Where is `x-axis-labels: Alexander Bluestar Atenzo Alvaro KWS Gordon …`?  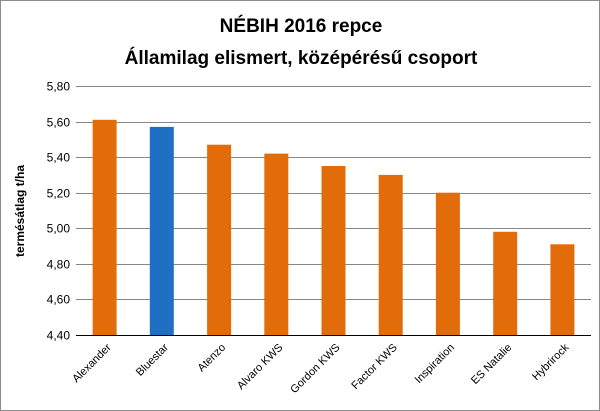
x-axis-labels: Alexander Bluestar Atenzo Alvaro KWS Gordon … is located at coordinates (321, 368).